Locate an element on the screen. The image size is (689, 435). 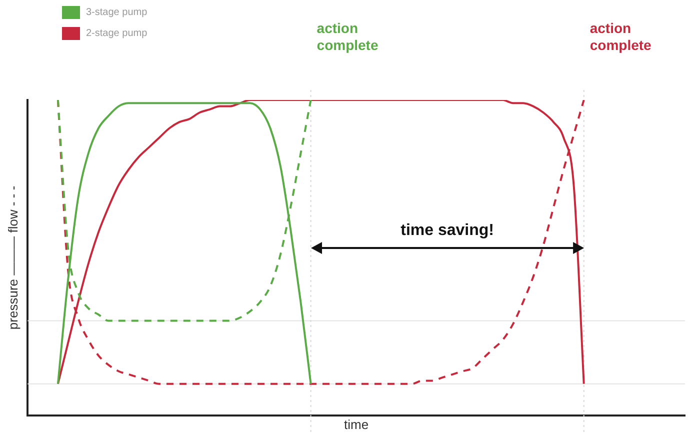
y-axis-title: pressure ——— flow - - - is located at coordinates (12, 258).